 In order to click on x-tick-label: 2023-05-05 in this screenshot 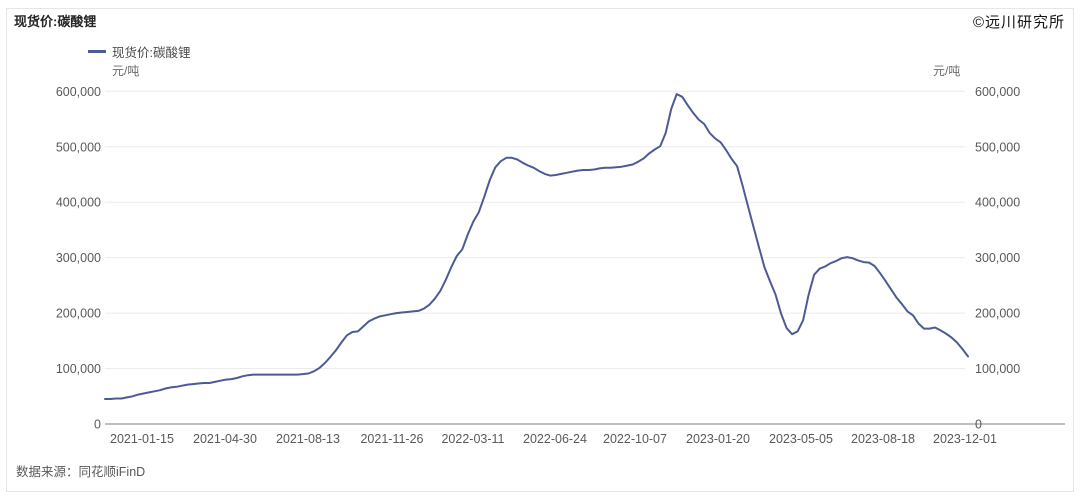, I will do `click(801, 439)`.